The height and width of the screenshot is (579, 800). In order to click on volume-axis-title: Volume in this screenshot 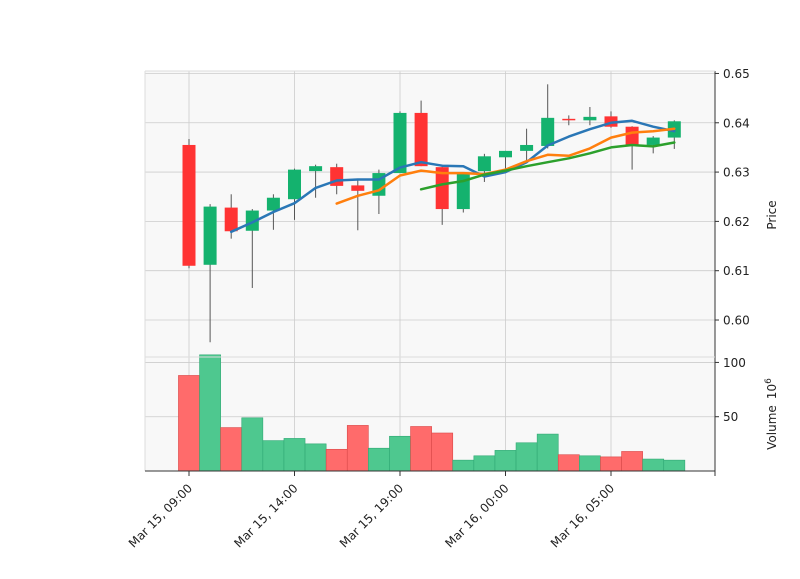, I will do `click(772, 427)`.